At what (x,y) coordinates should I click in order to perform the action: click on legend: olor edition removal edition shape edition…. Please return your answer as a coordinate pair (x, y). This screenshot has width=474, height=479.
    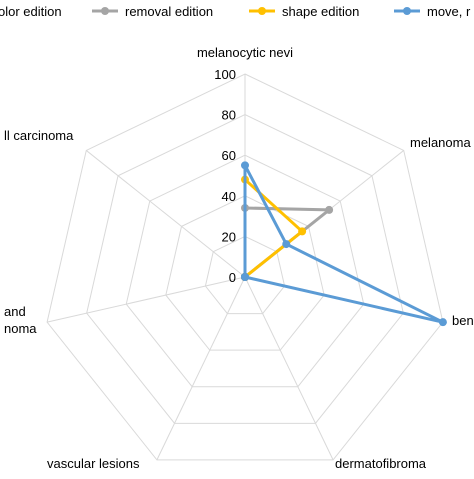
    Looking at the image, I should click on (235, 11).